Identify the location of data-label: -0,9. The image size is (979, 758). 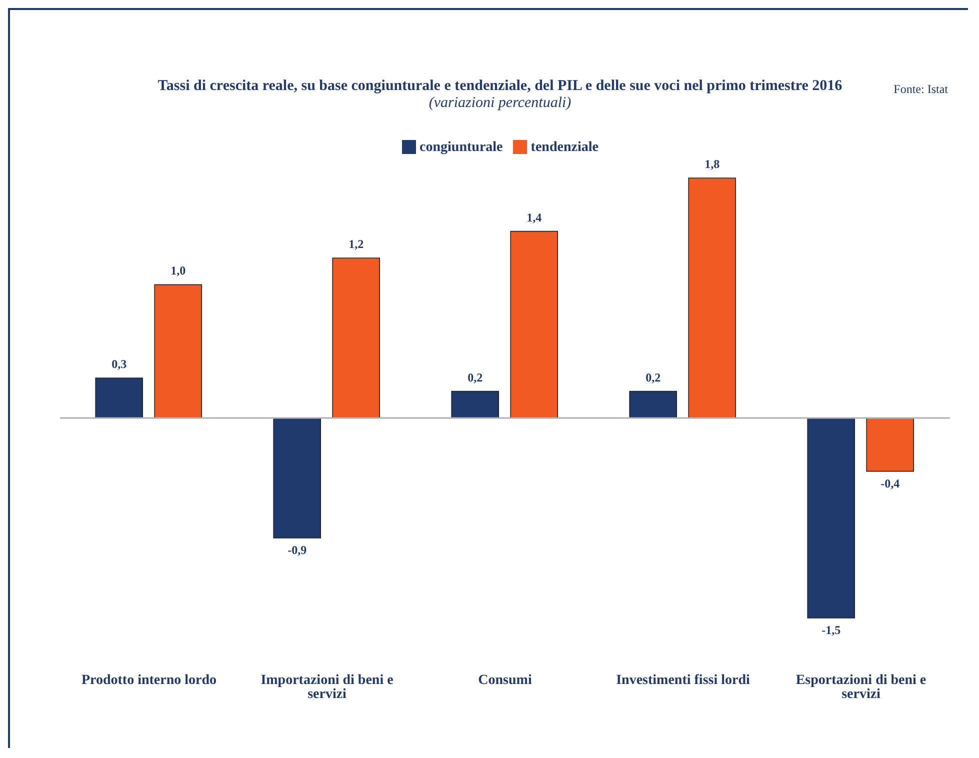
(297, 550).